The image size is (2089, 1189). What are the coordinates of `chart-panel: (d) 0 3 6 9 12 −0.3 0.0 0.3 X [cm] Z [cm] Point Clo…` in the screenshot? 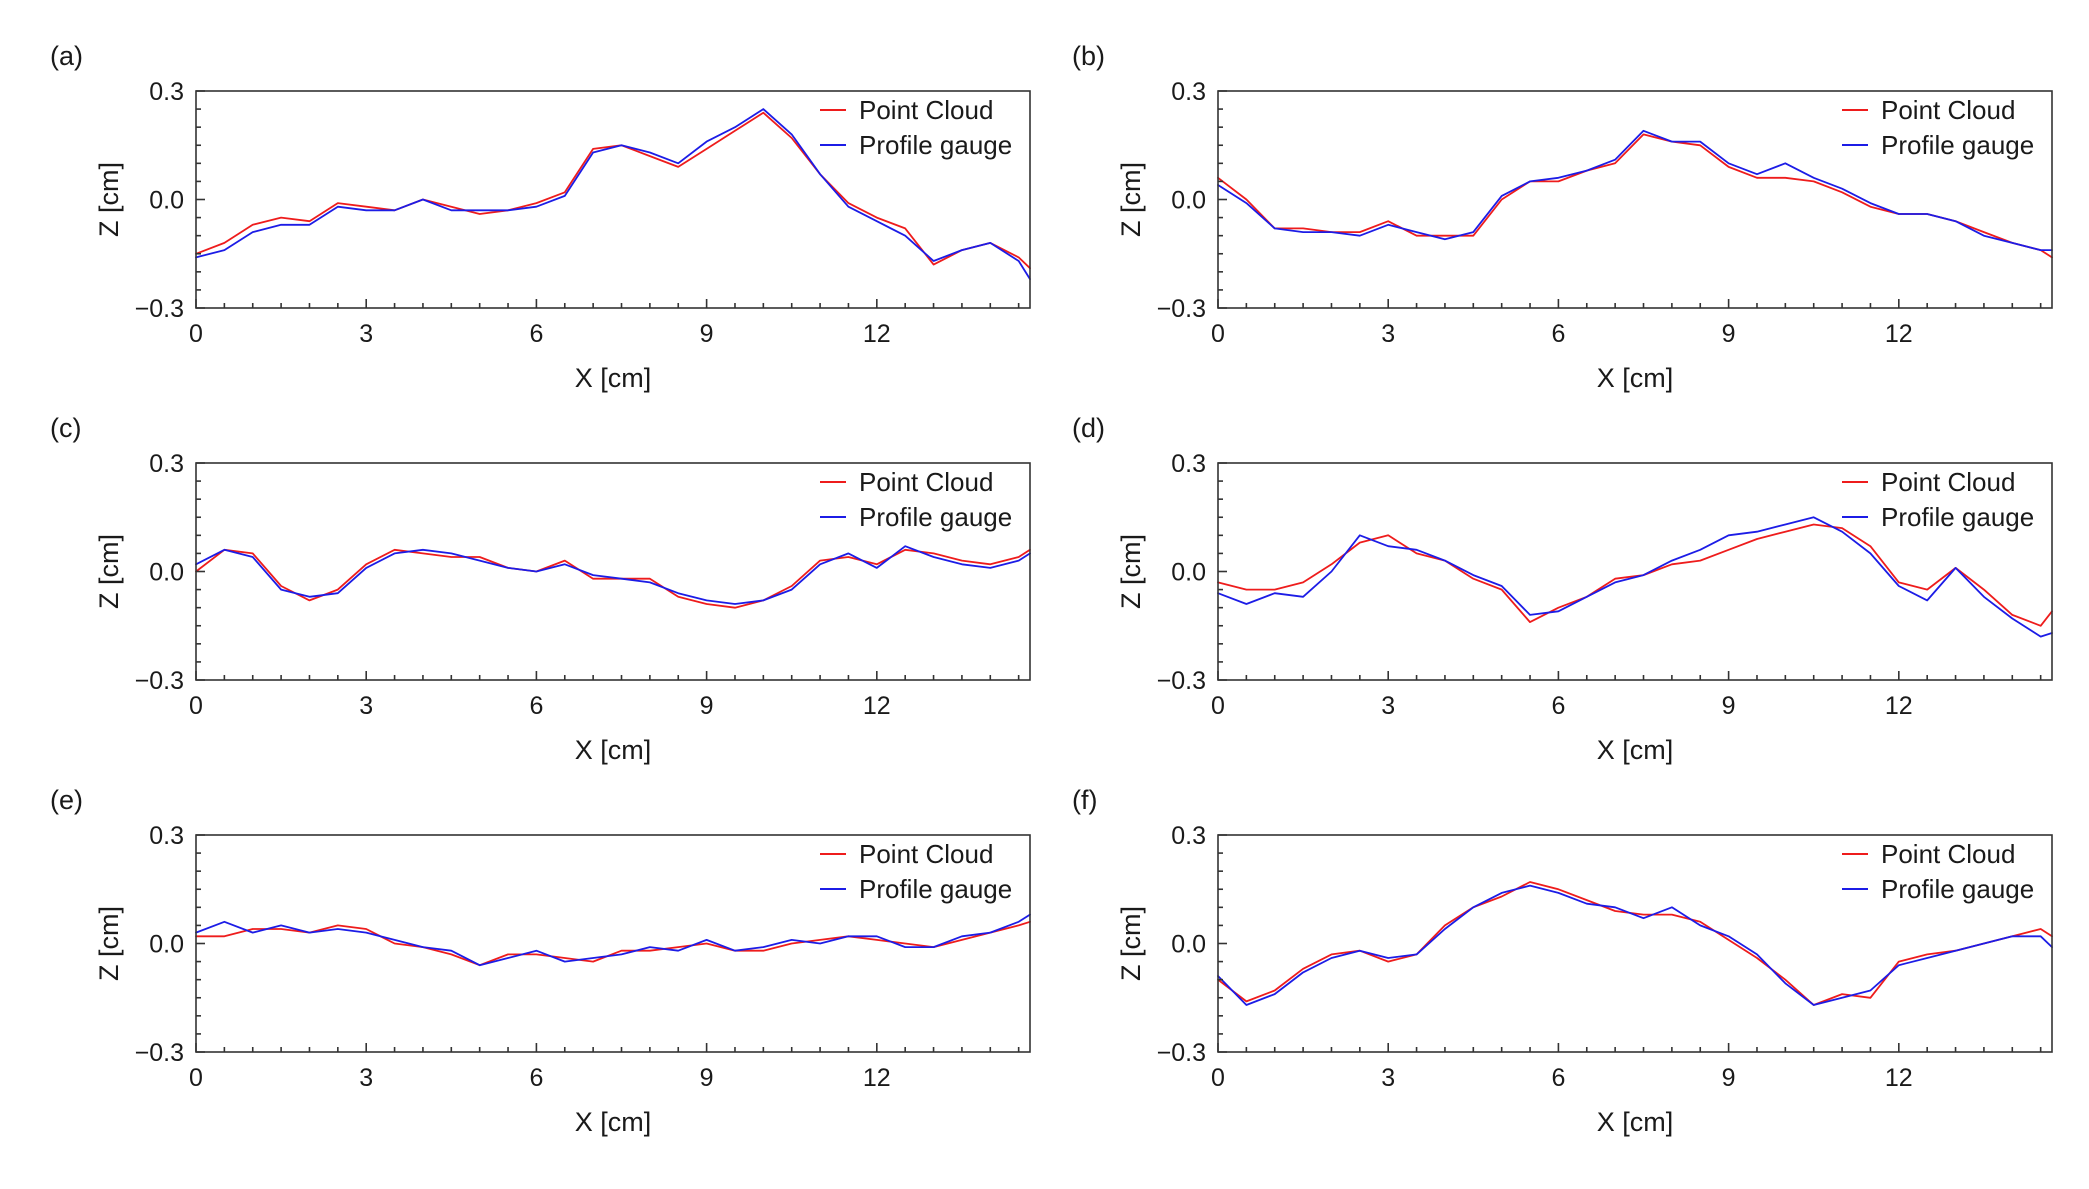 It's located at (1562, 589).